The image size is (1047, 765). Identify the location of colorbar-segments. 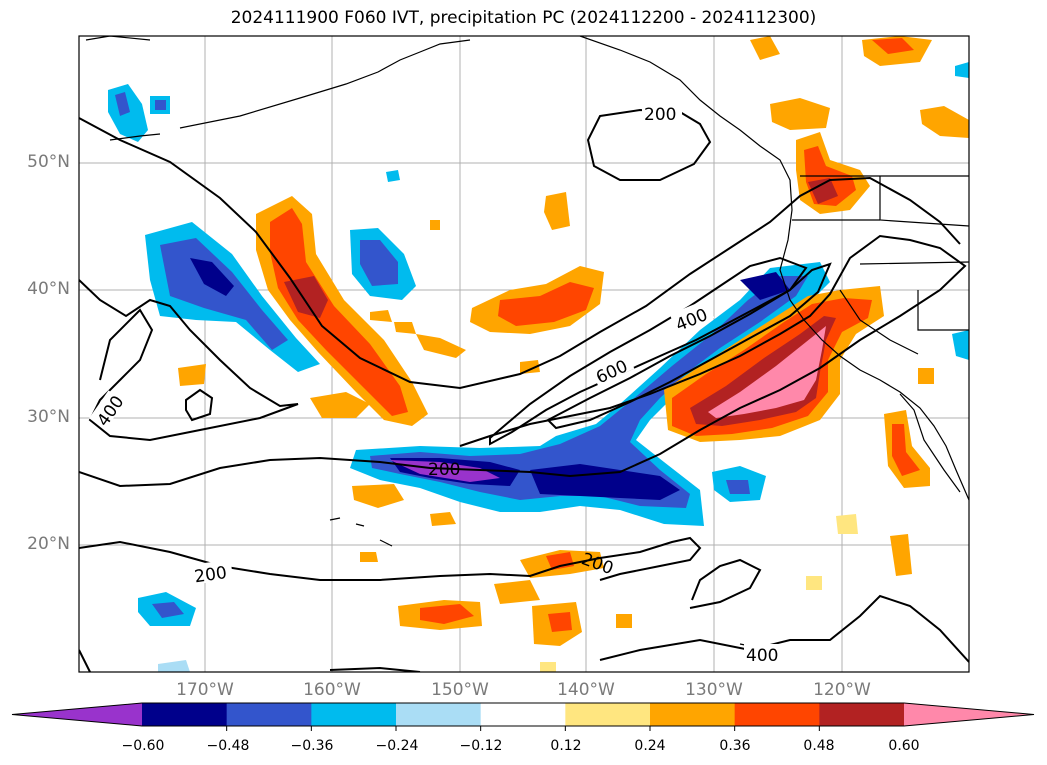
(523, 716).